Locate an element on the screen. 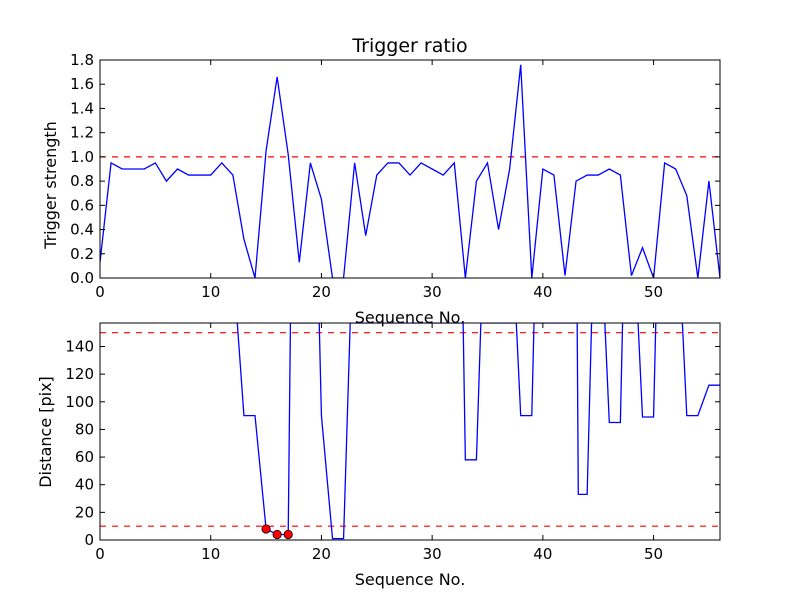 Image resolution: width=800 pixels, height=600 pixels. y-tick-label: 1.0 is located at coordinates (82, 157).